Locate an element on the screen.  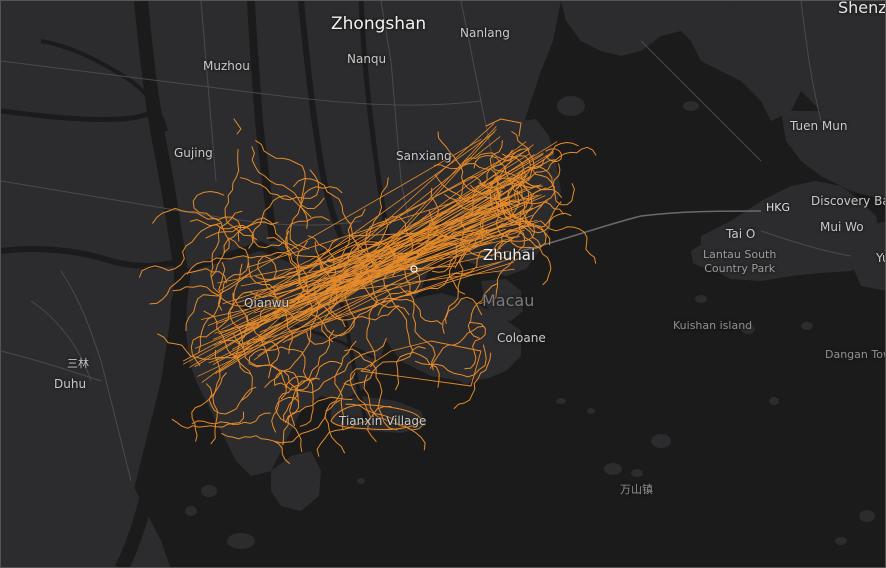
label-kuishan-island: Kuishan island is located at coordinates (713, 325).